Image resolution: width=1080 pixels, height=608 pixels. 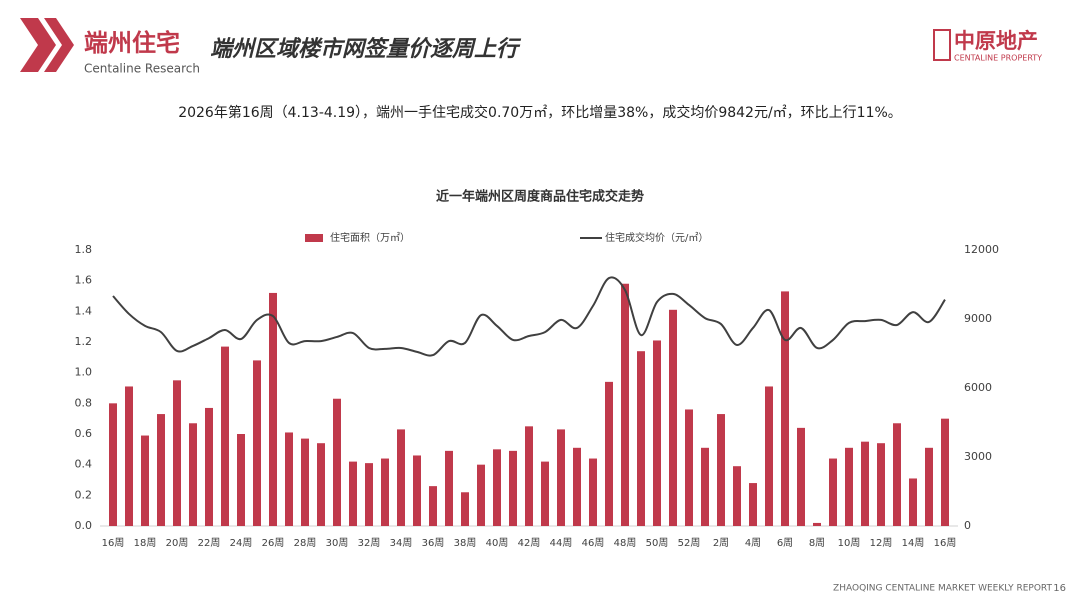 I want to click on y-tick-label: 0.0, so click(x=84, y=525).